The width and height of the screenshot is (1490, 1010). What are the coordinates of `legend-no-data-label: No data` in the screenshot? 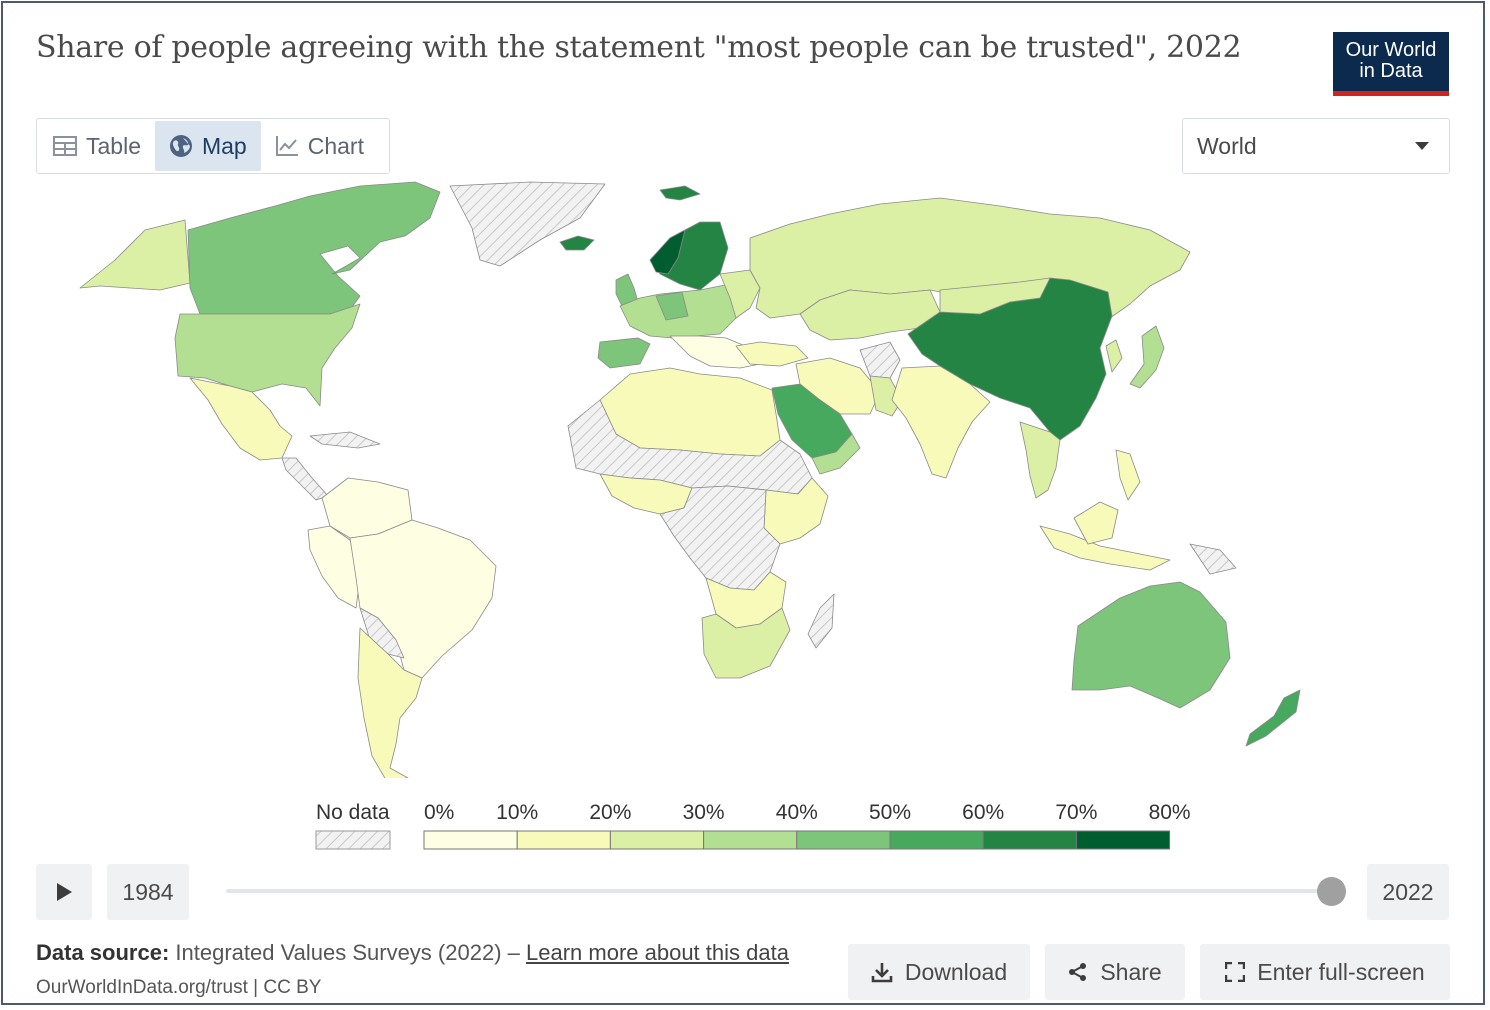 It's located at (353, 812).